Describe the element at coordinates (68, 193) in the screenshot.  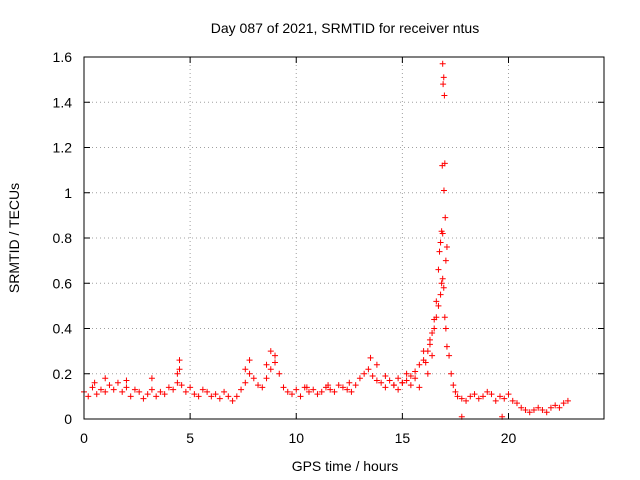
I see `y-tick-label: 1` at that location.